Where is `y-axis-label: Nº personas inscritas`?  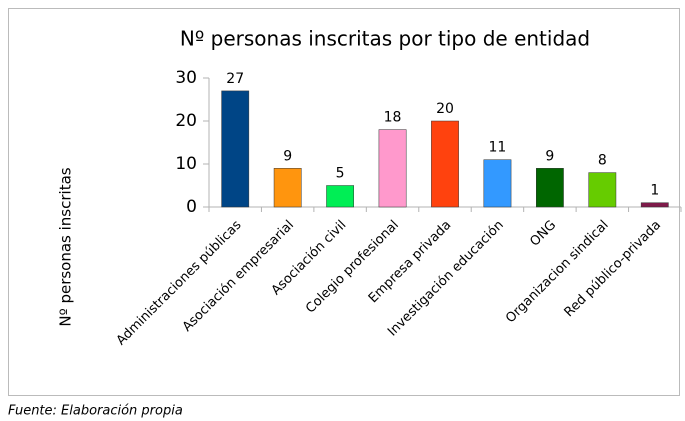
y-axis-label: Nº personas inscritas is located at coordinates (66, 246).